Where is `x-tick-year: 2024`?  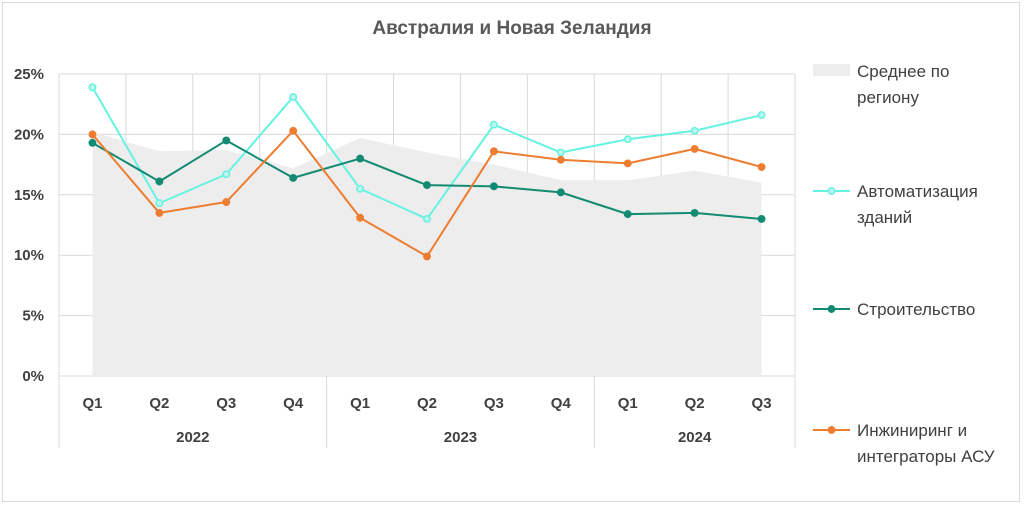 x-tick-year: 2024 is located at coordinates (695, 437).